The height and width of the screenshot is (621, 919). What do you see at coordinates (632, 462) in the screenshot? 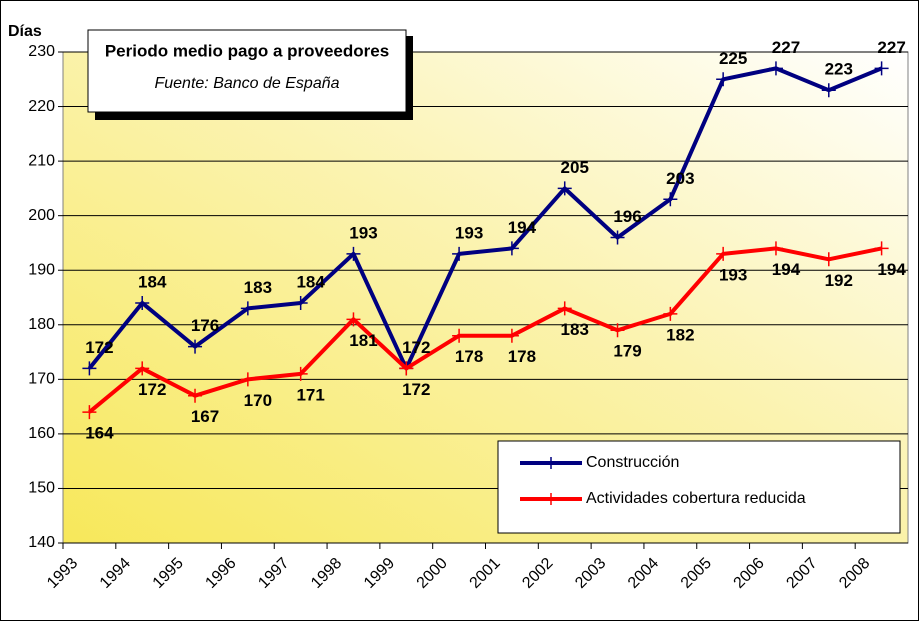
I see `legend-label: Construcción` at bounding box center [632, 462].